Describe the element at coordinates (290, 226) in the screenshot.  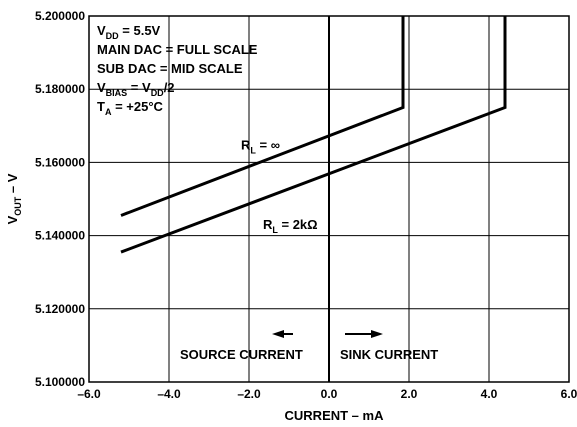
I see `series-label-2: RL = 2kΩ` at that location.